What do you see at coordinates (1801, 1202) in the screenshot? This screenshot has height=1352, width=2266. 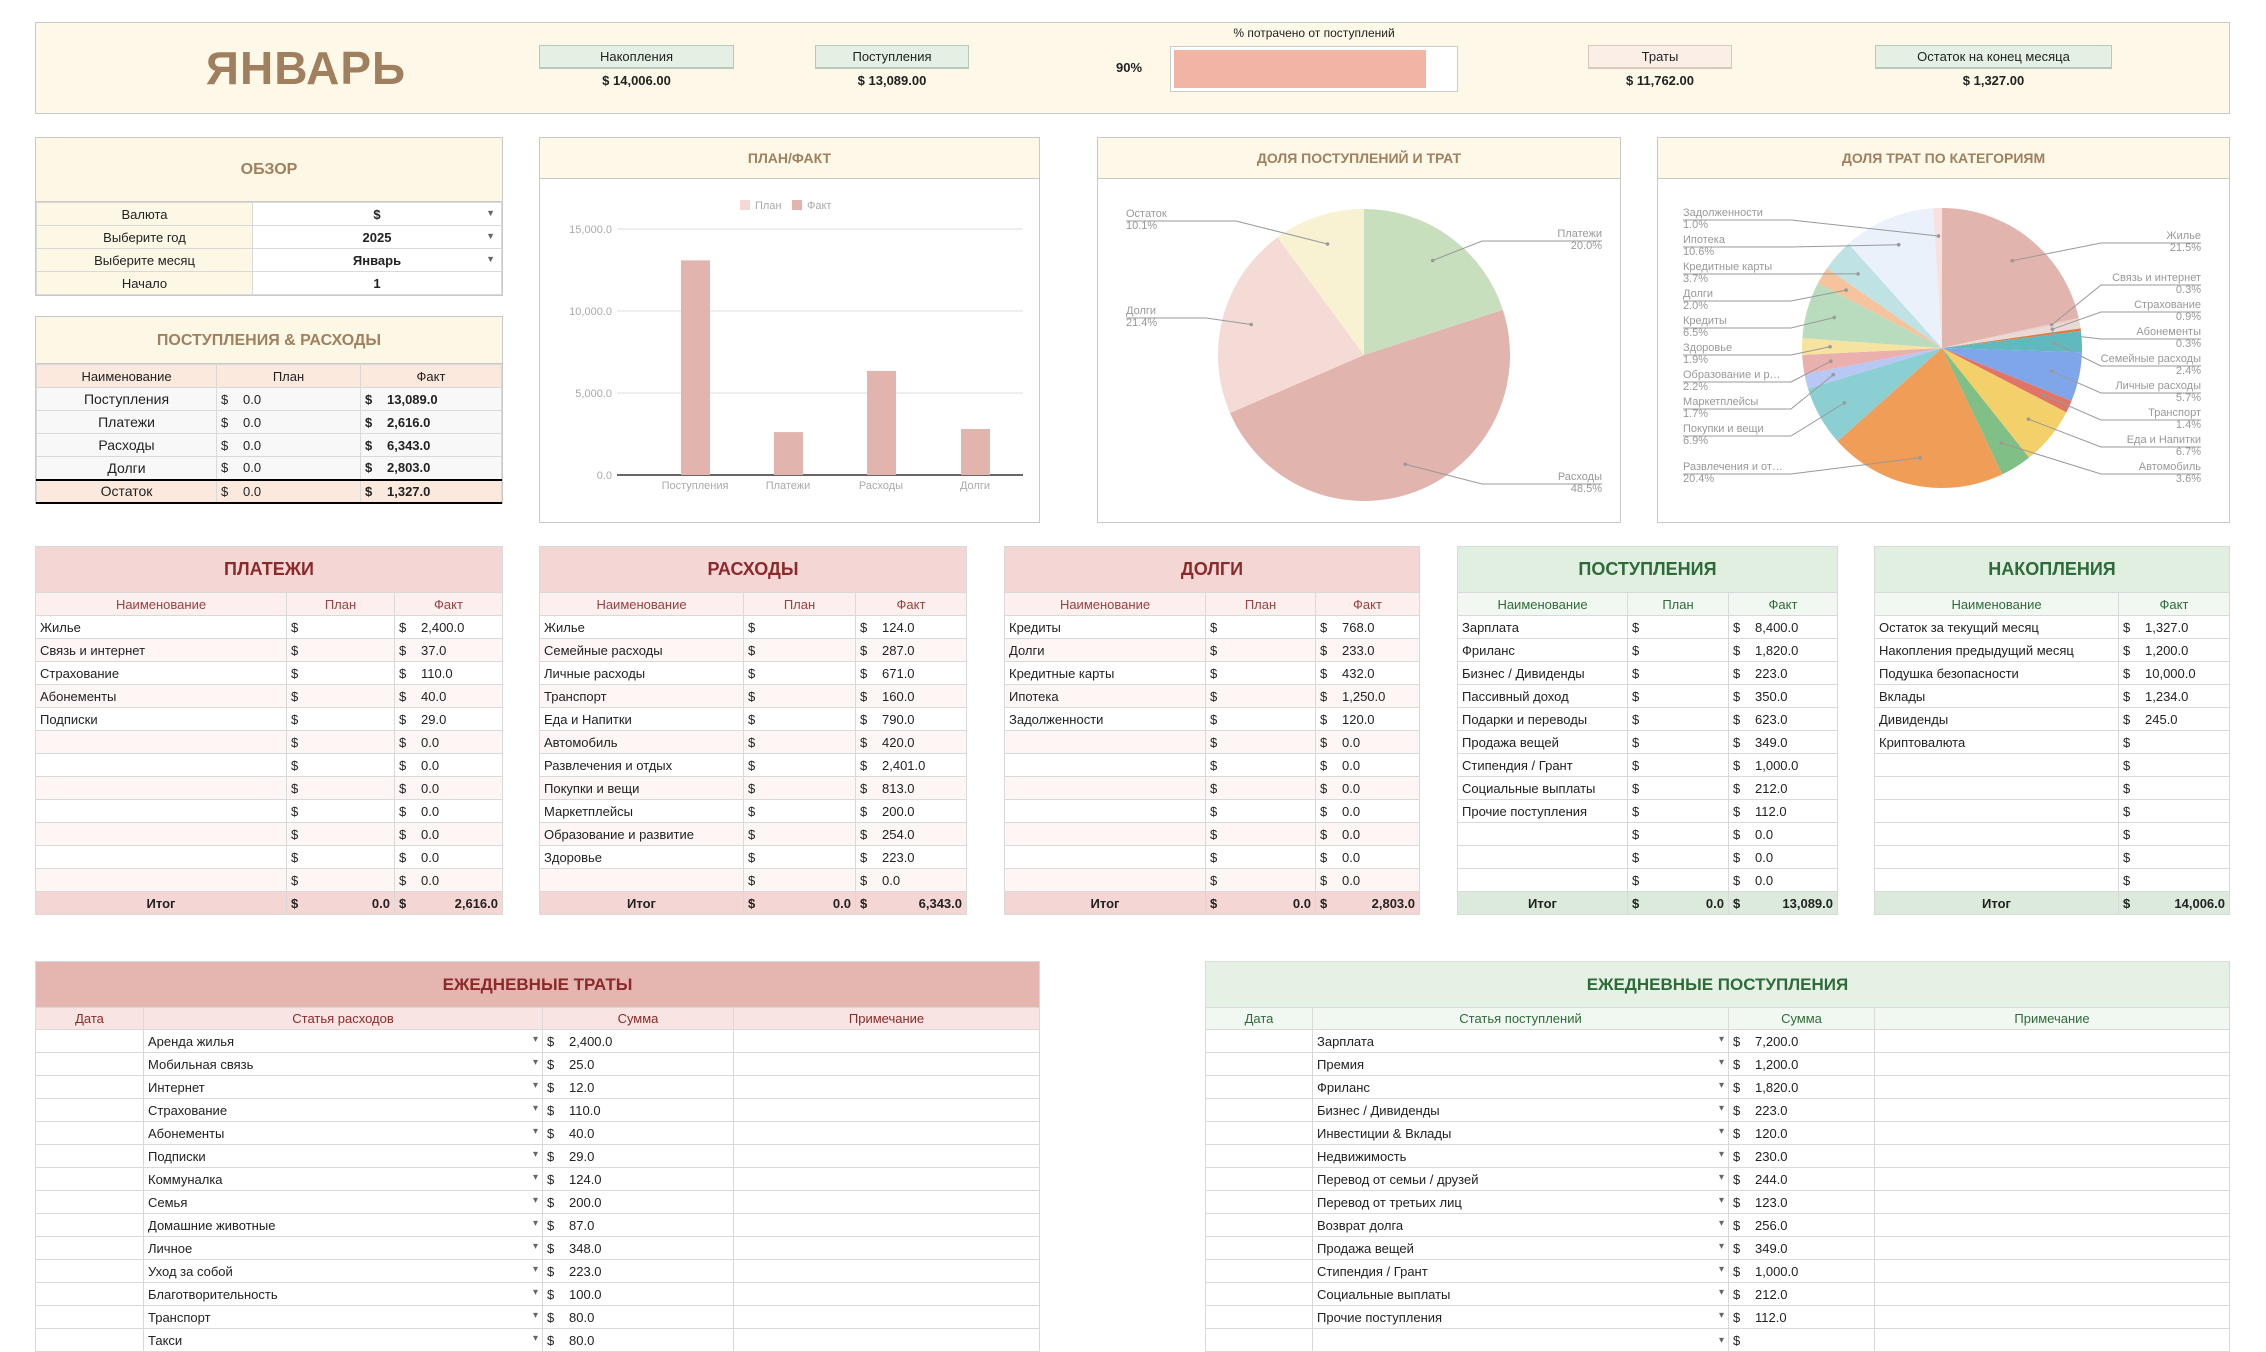 I see `amount-cell: $123.0` at bounding box center [1801, 1202].